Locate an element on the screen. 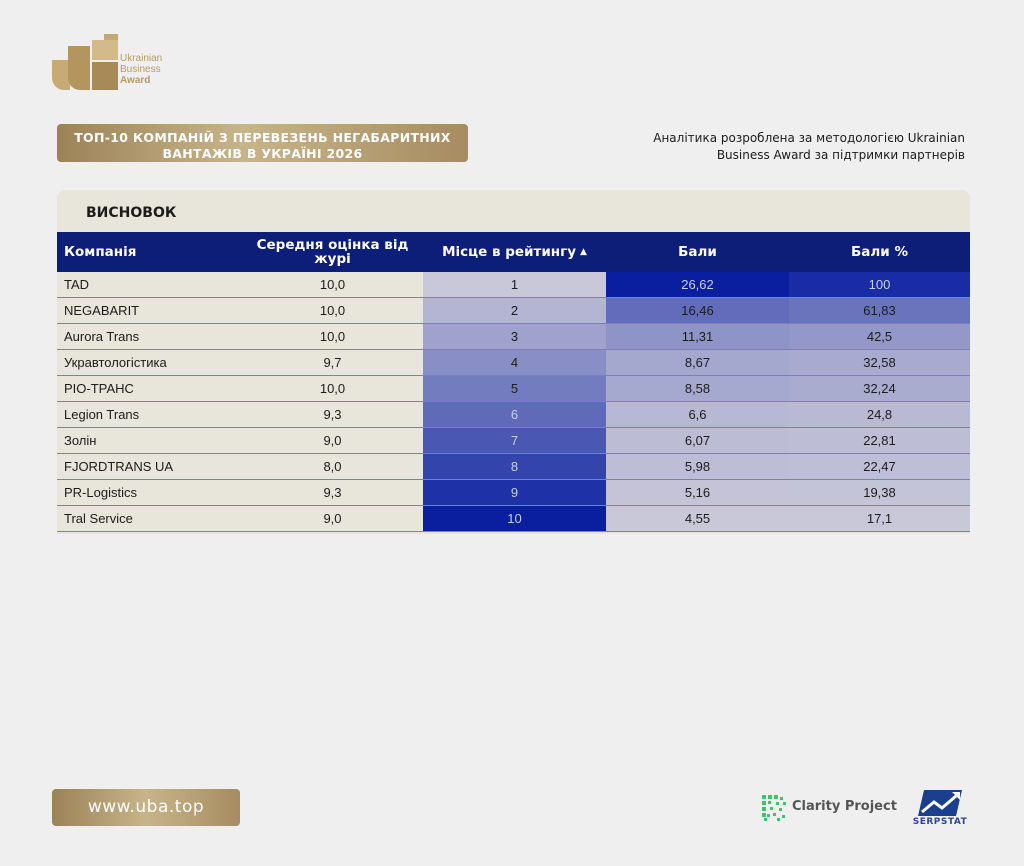  cell-percent: 100 is located at coordinates (879, 285).